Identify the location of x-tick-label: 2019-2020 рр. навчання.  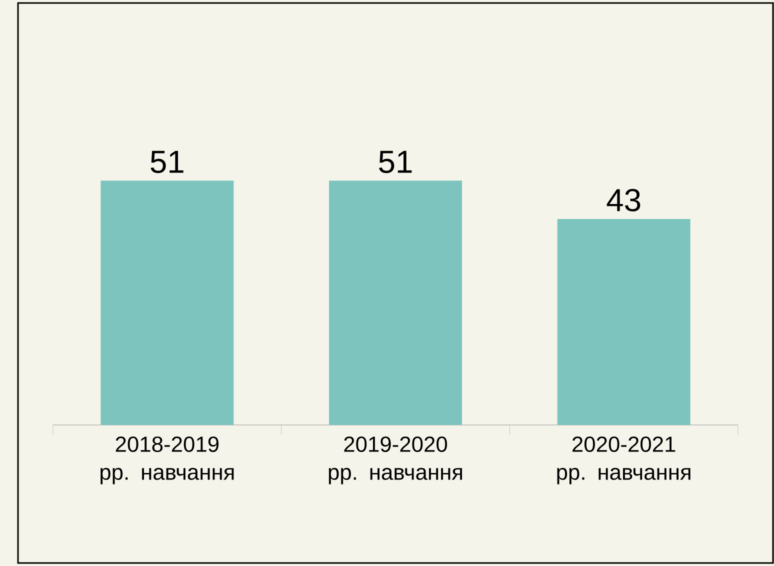
(395, 460).